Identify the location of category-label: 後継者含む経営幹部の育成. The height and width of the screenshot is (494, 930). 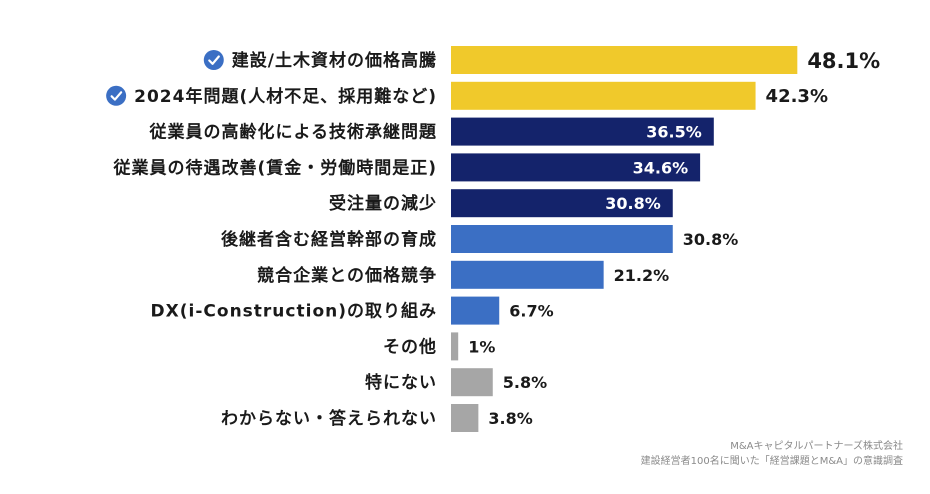
(329, 239).